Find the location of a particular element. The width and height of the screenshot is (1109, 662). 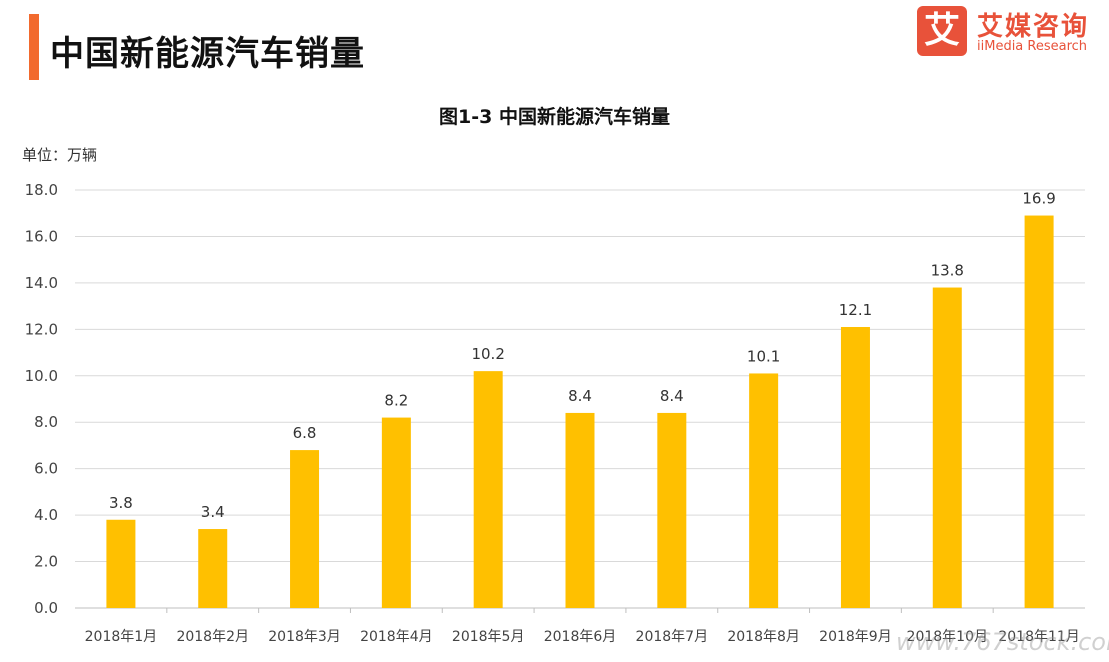

x-tick-label: 2018年5月 is located at coordinates (488, 637).